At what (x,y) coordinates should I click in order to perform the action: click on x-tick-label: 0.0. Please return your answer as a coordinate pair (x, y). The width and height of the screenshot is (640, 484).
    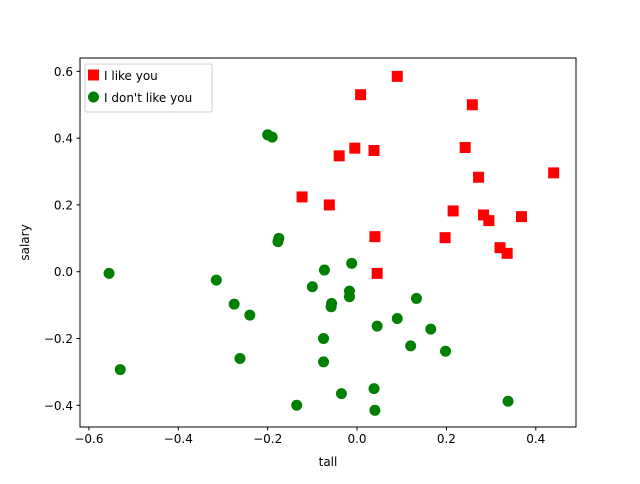
    Looking at the image, I should click on (356, 439).